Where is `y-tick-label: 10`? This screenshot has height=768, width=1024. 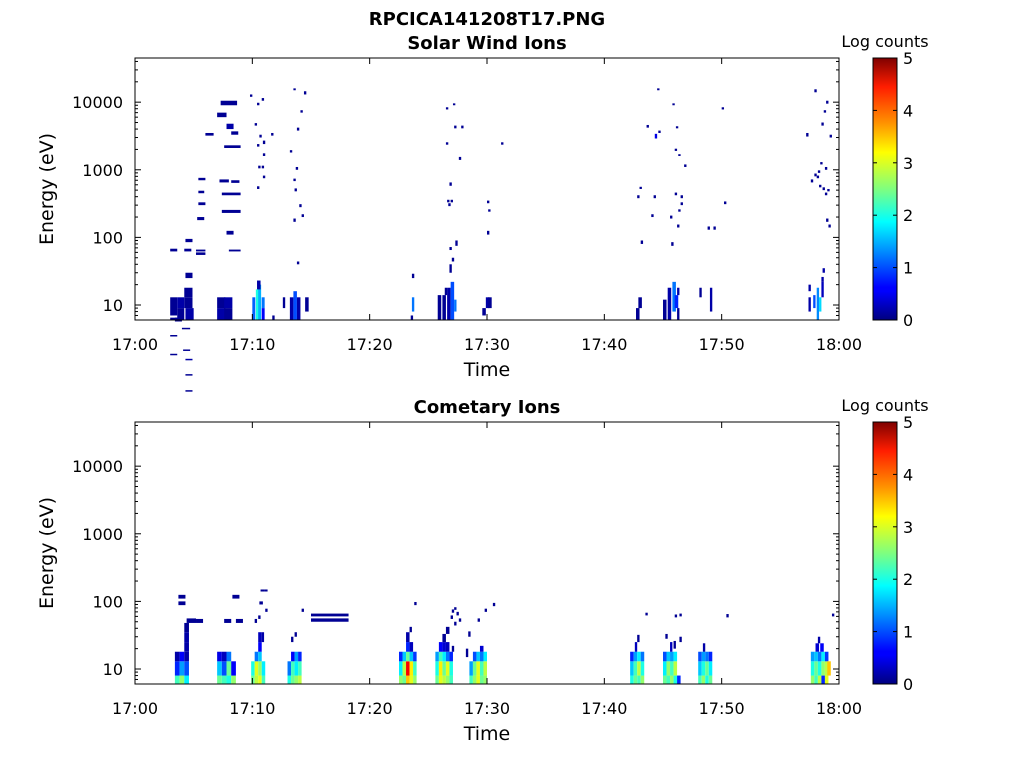 y-tick-label: 10 is located at coordinates (113, 305).